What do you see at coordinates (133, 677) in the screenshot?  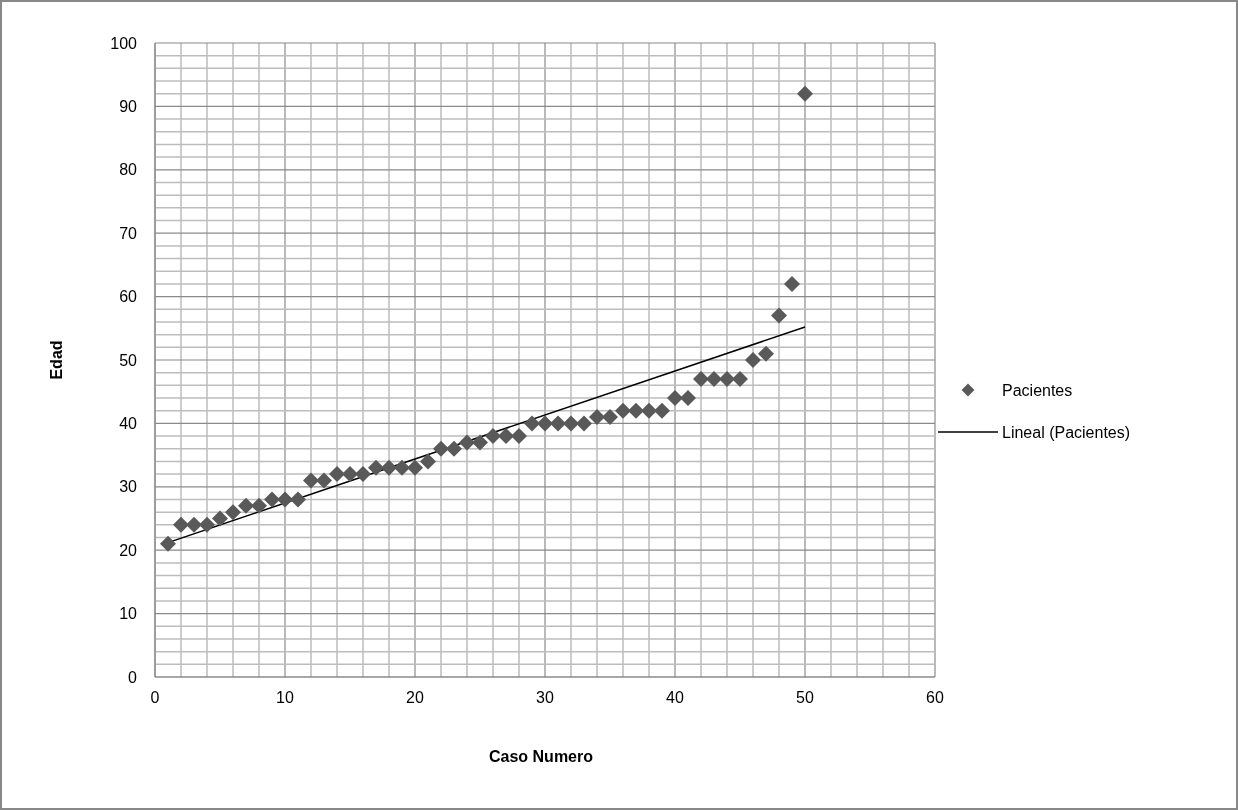 I see `y-tick-label: 0` at bounding box center [133, 677].